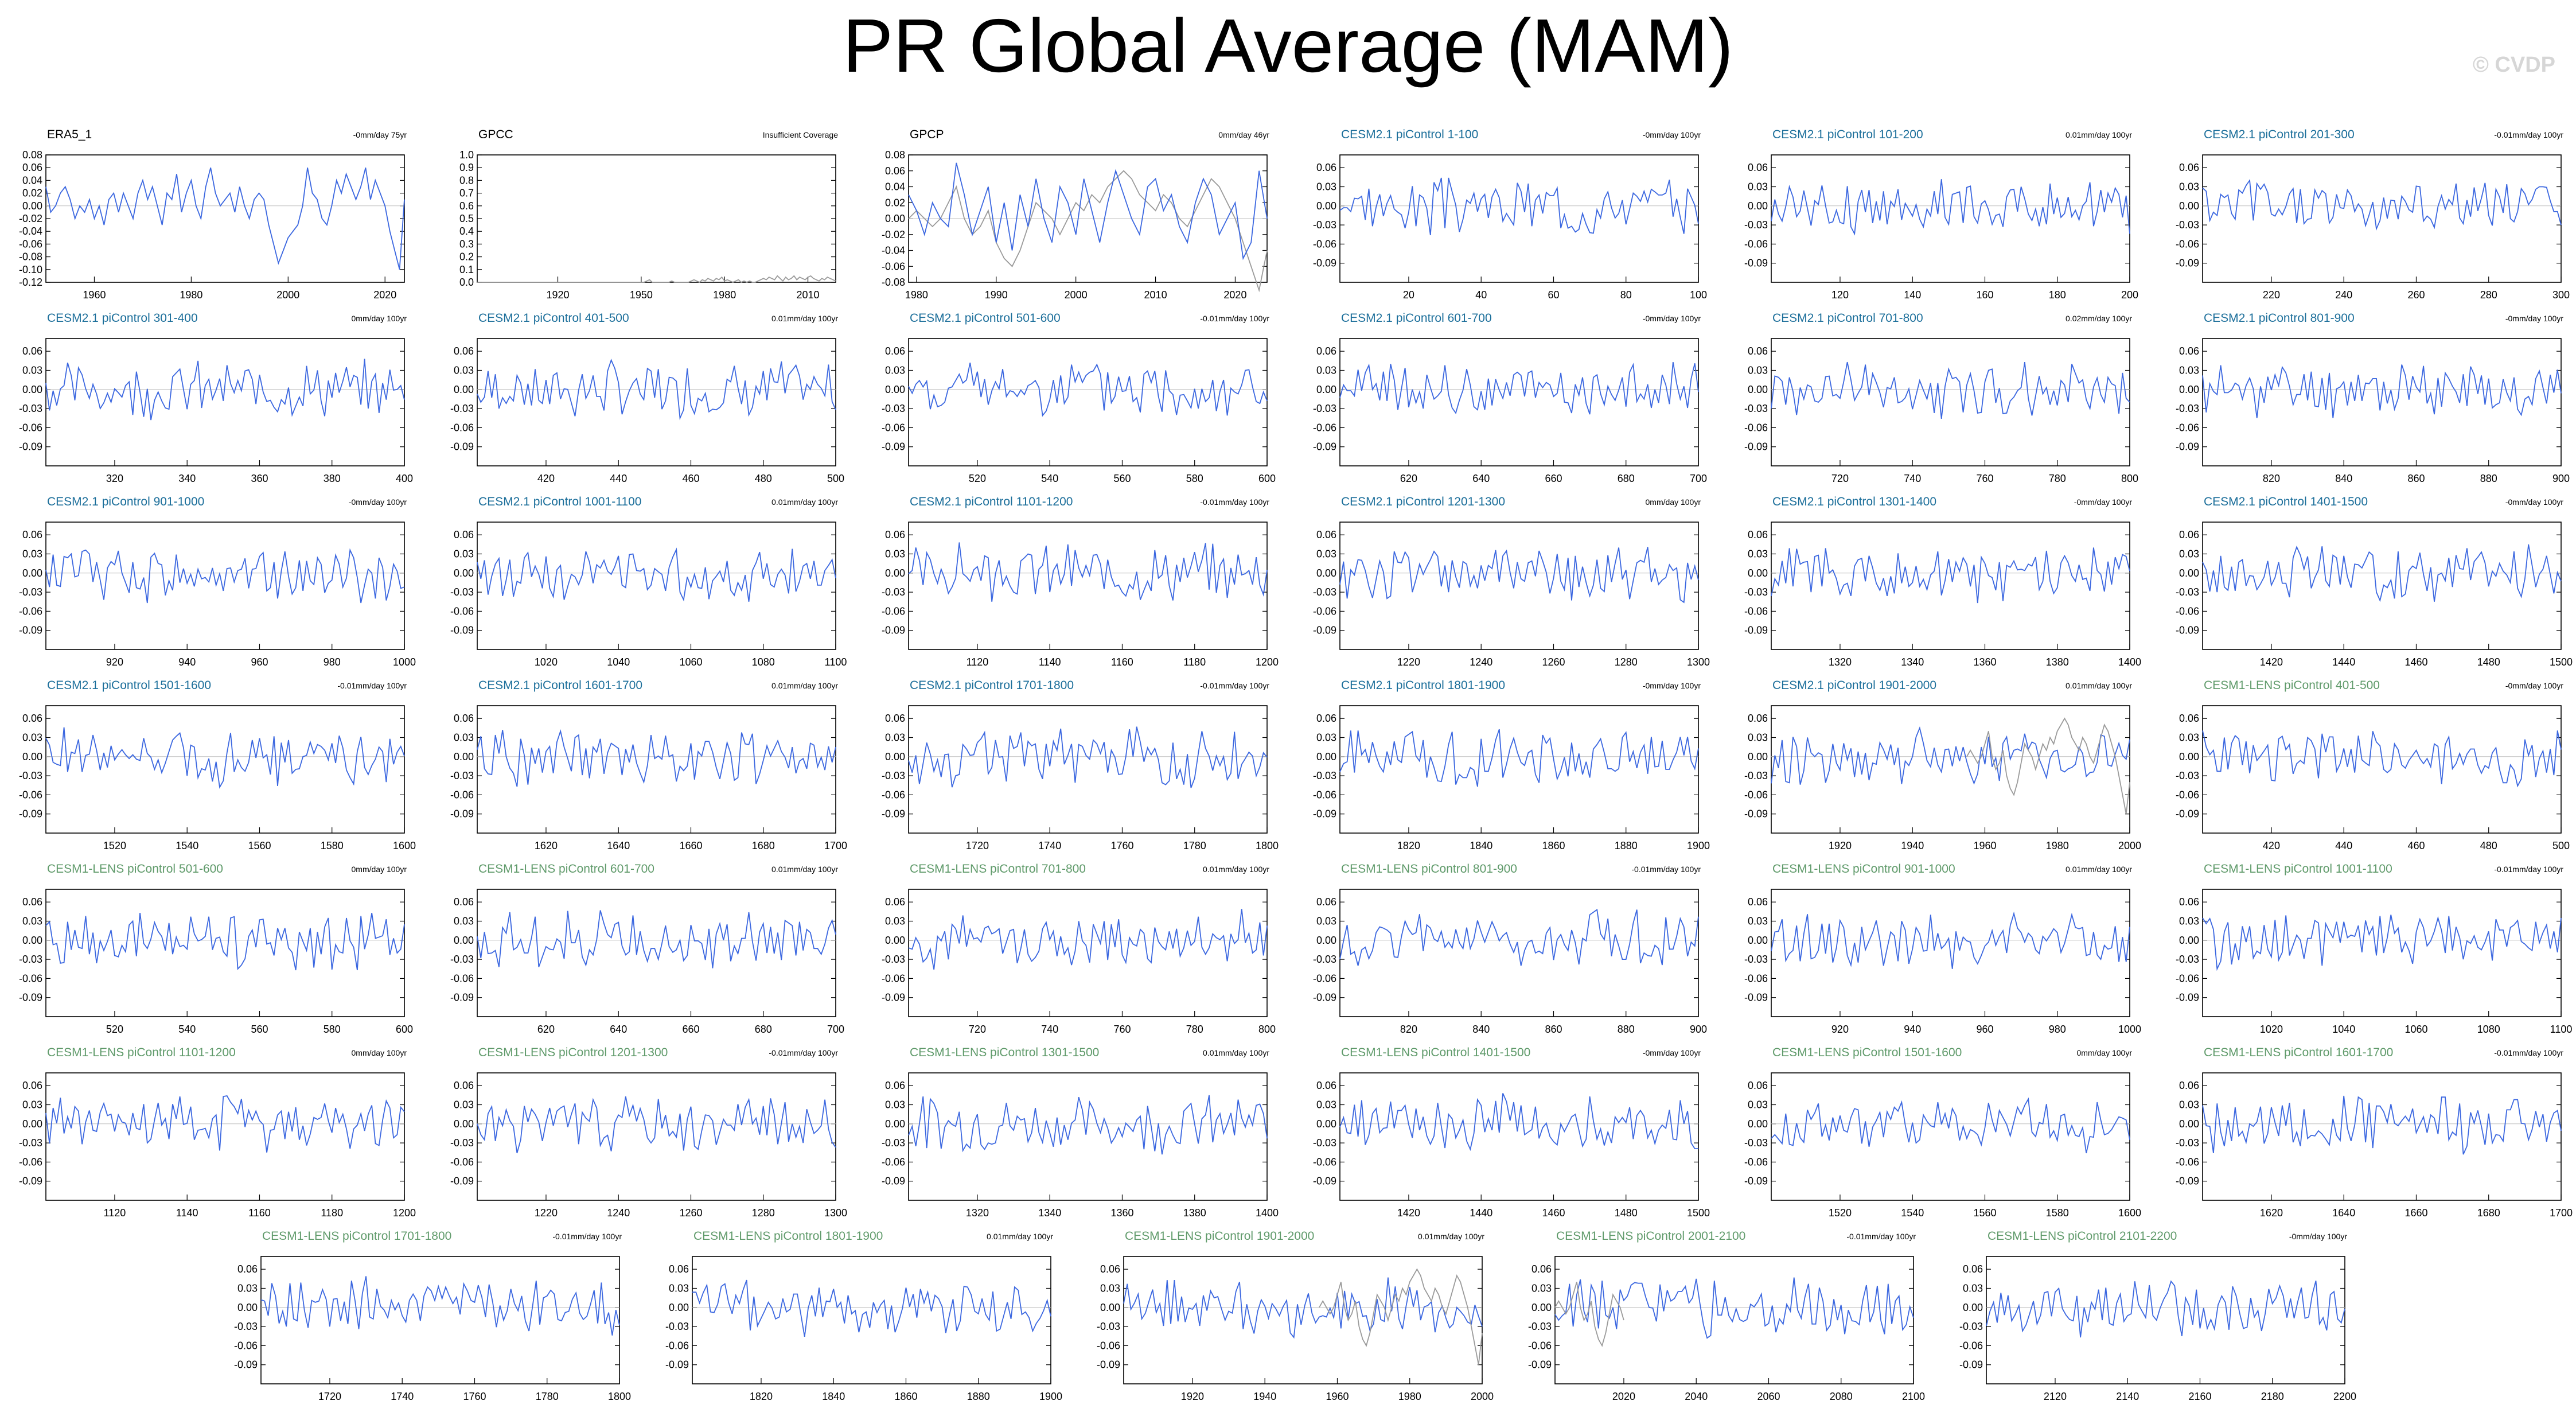  What do you see at coordinates (1698, 662) in the screenshot?
I see `x-tick-label: 1300` at bounding box center [1698, 662].